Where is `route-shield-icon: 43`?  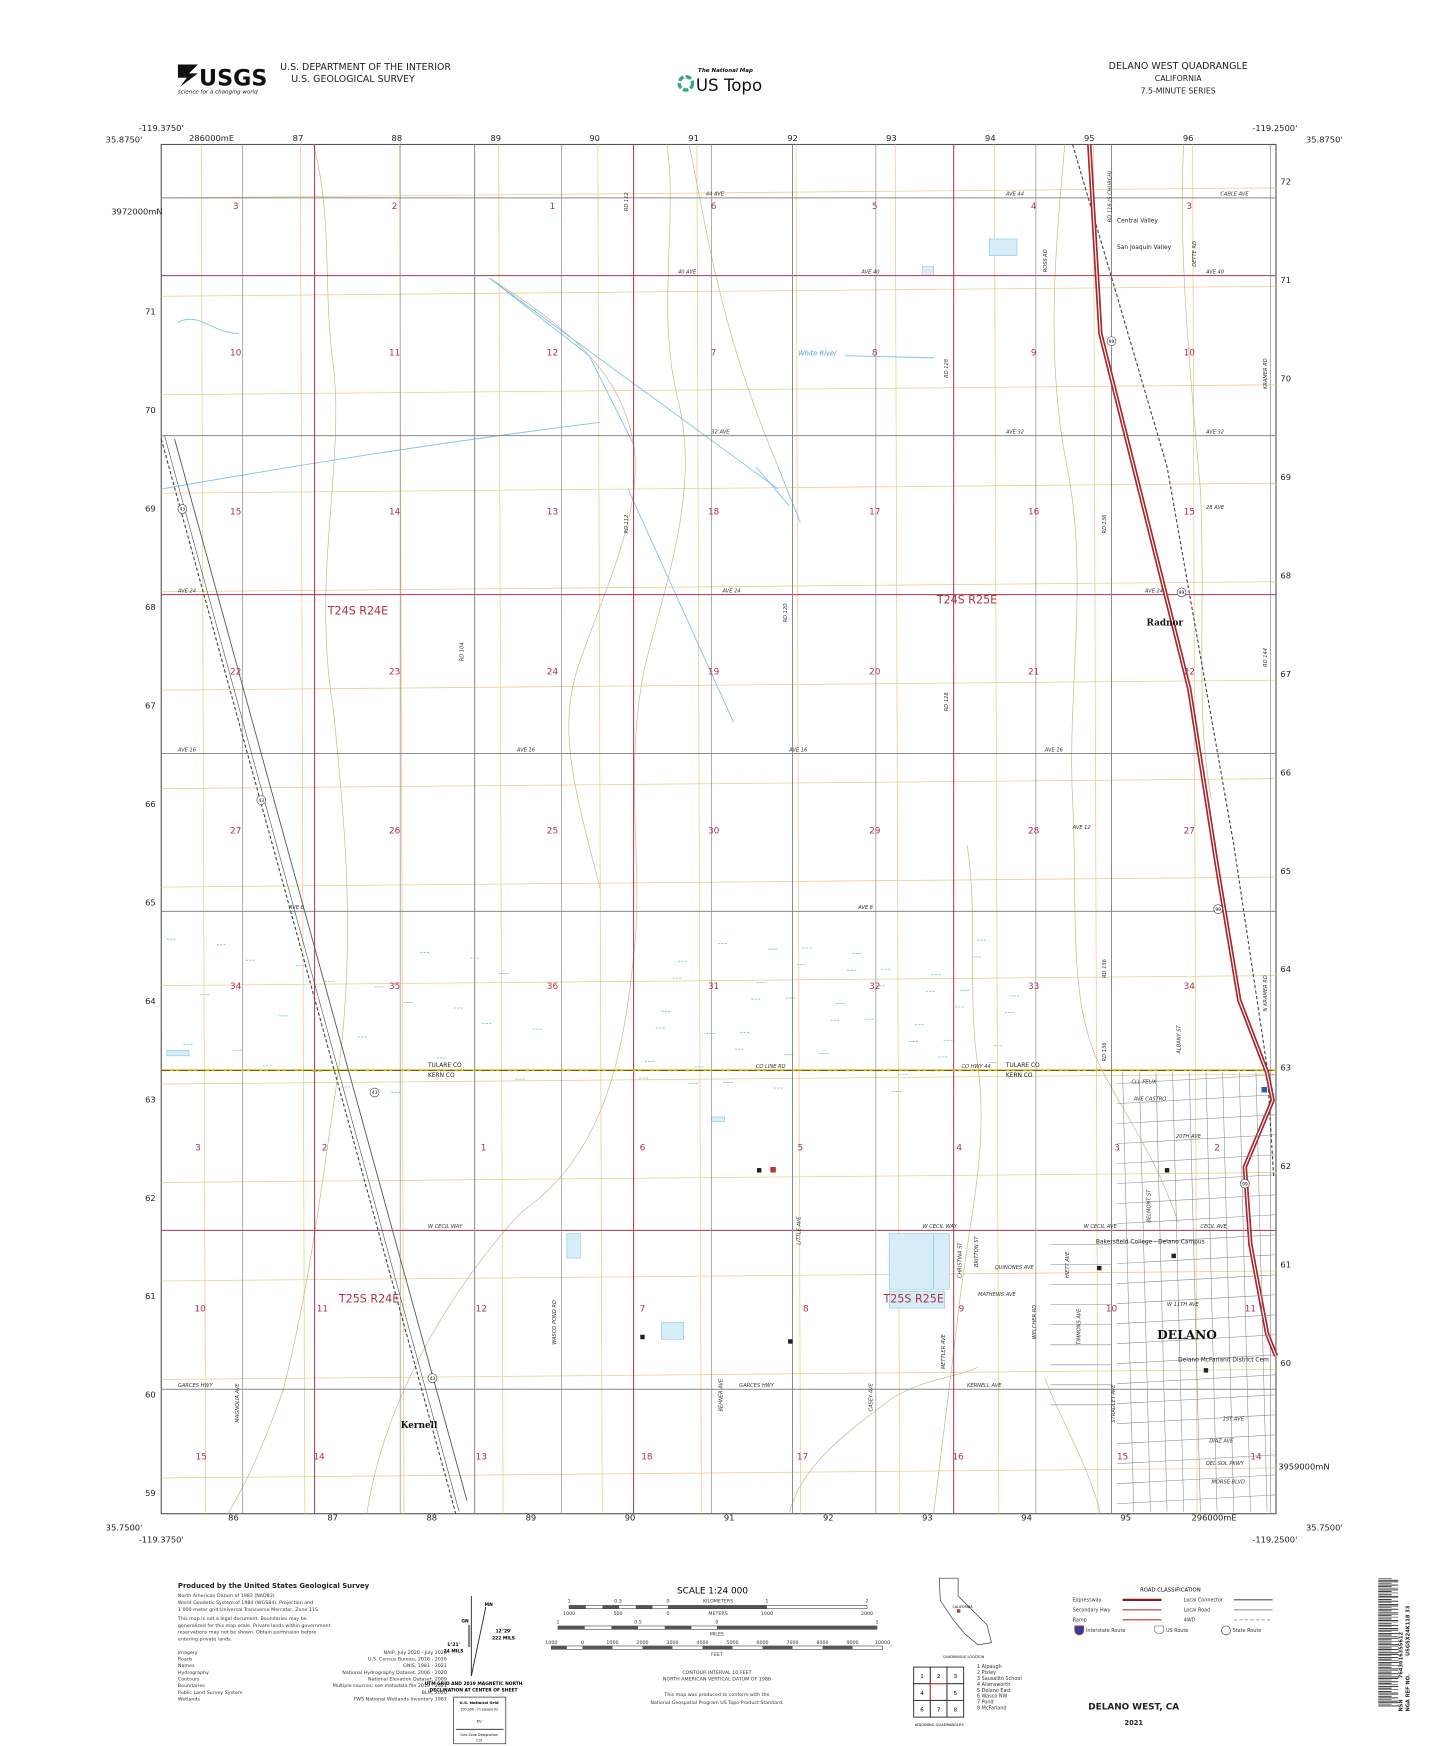 route-shield-icon: 43 is located at coordinates (432, 1378).